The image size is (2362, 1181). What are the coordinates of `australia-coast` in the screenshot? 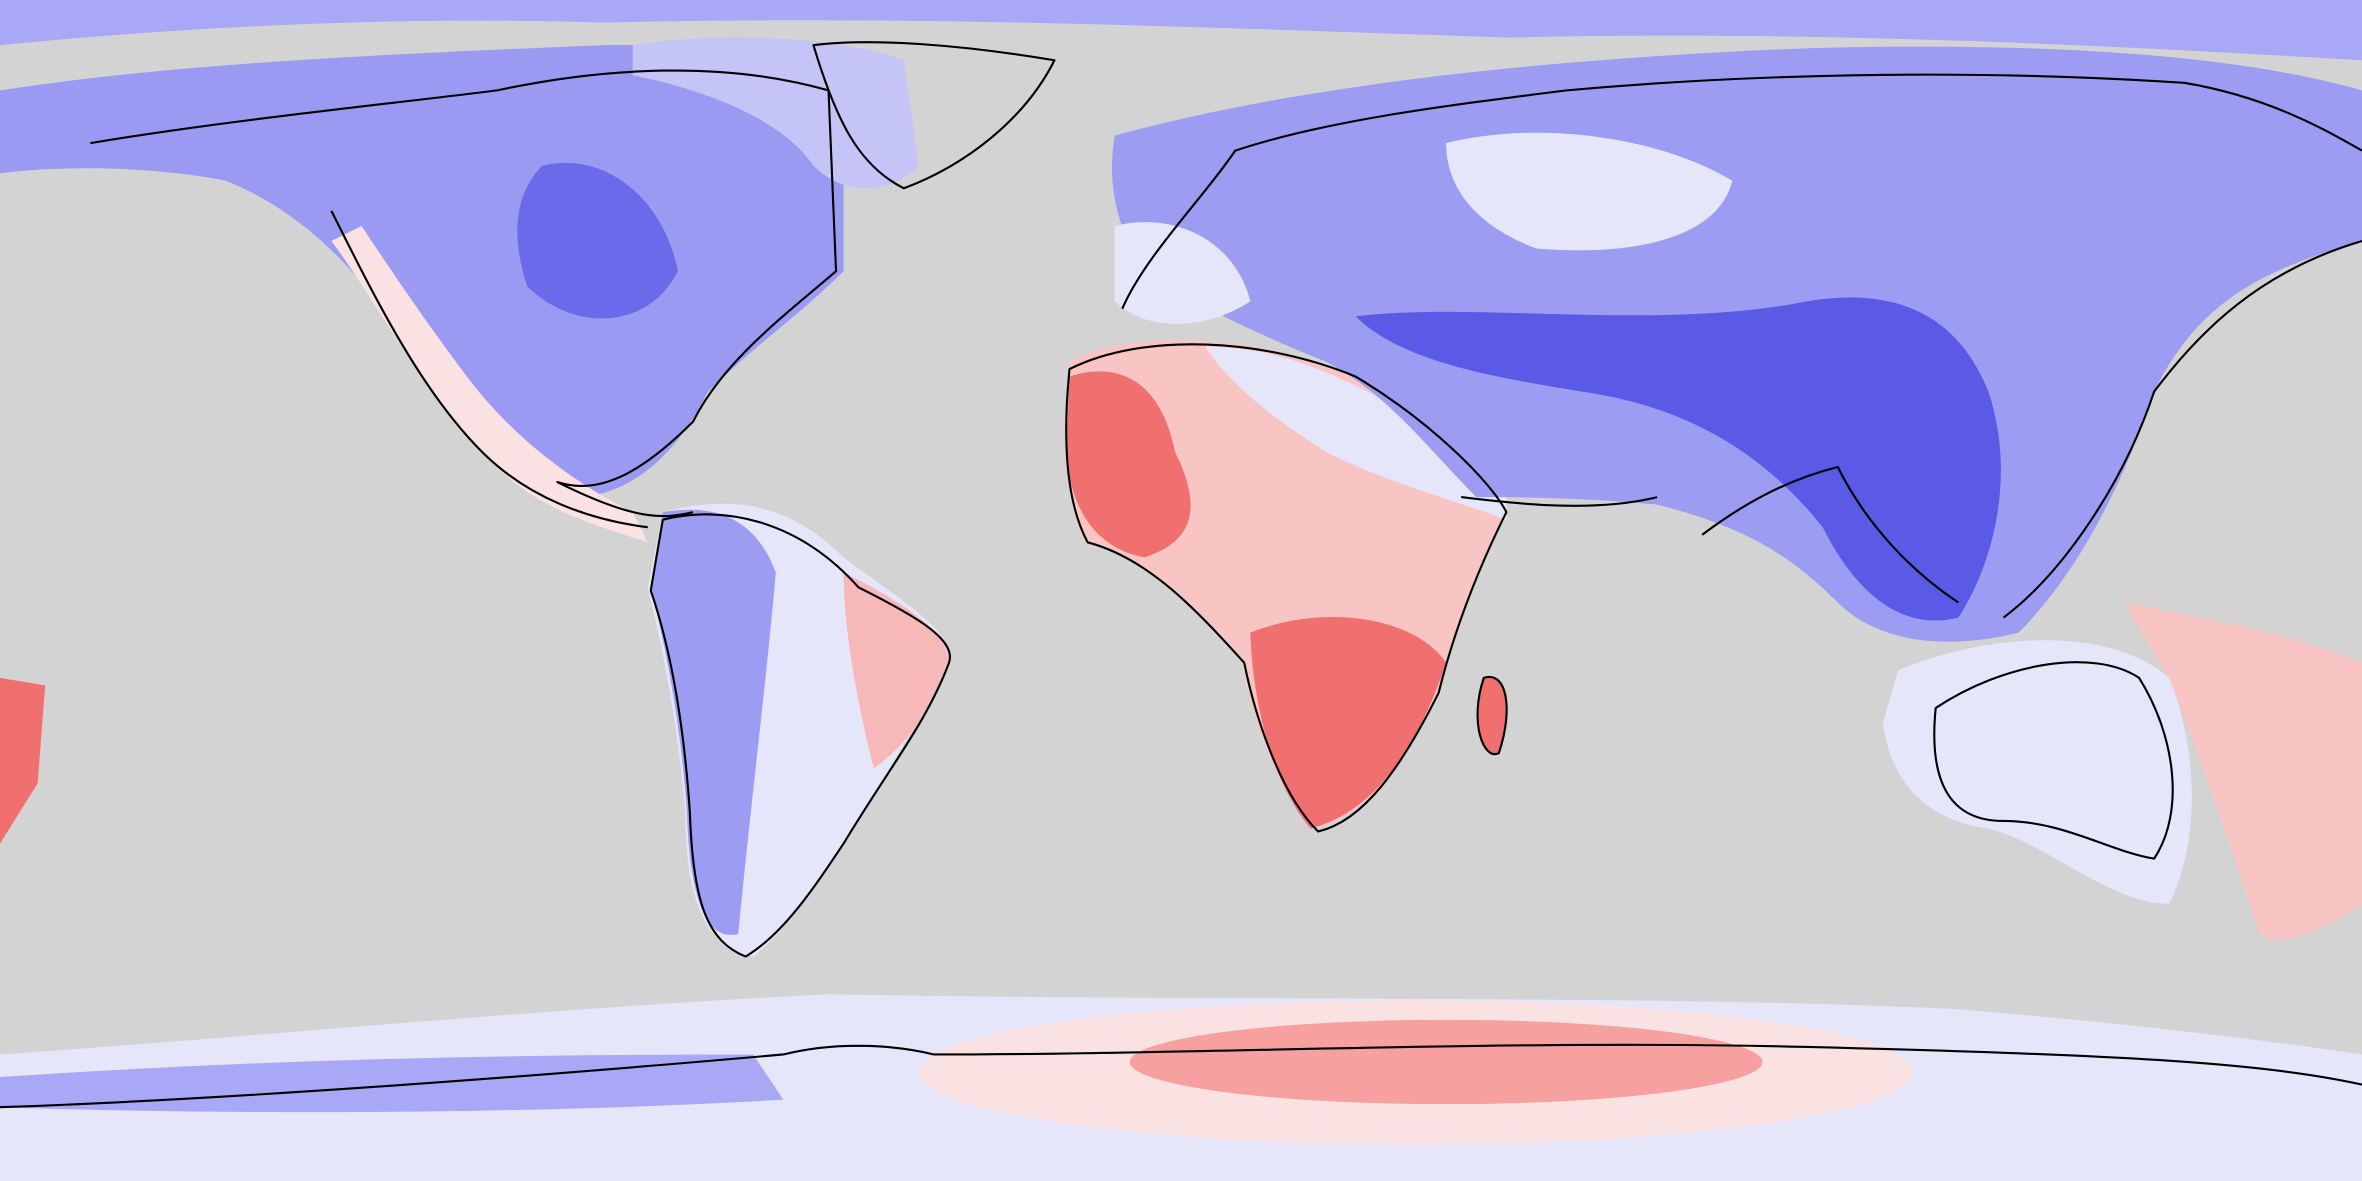 It's located at (2053, 760).